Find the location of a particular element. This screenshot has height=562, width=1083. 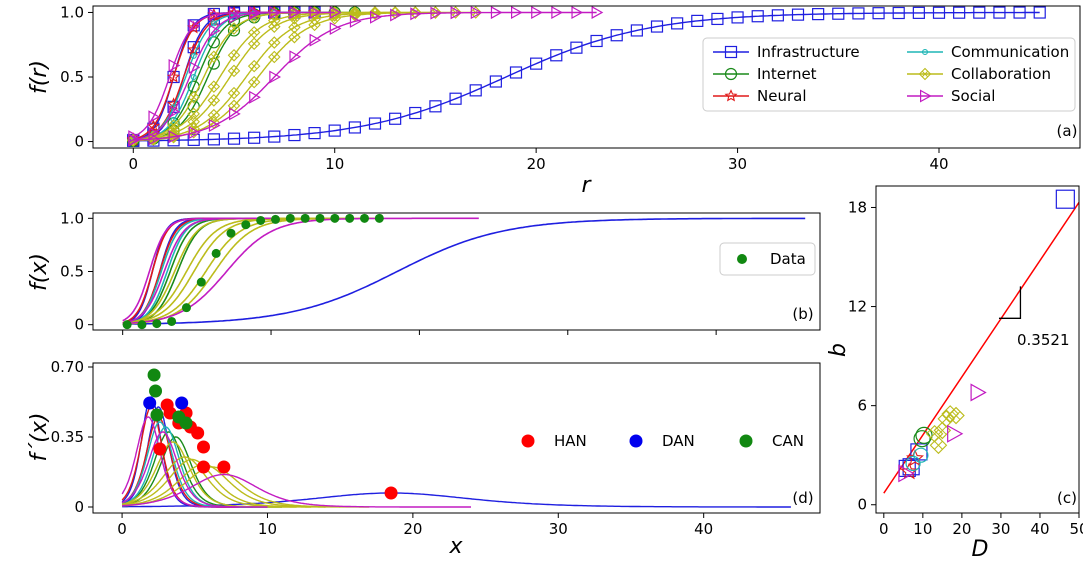

x-axis-label: r is located at coordinates (586, 185).